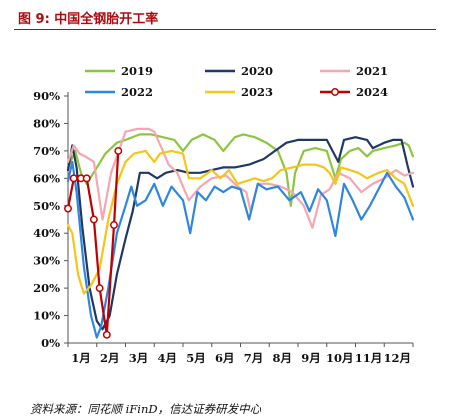 This screenshot has width=450, height=419. What do you see at coordinates (311, 358) in the screenshot?
I see `x-tick-label: 9月` at bounding box center [311, 358].